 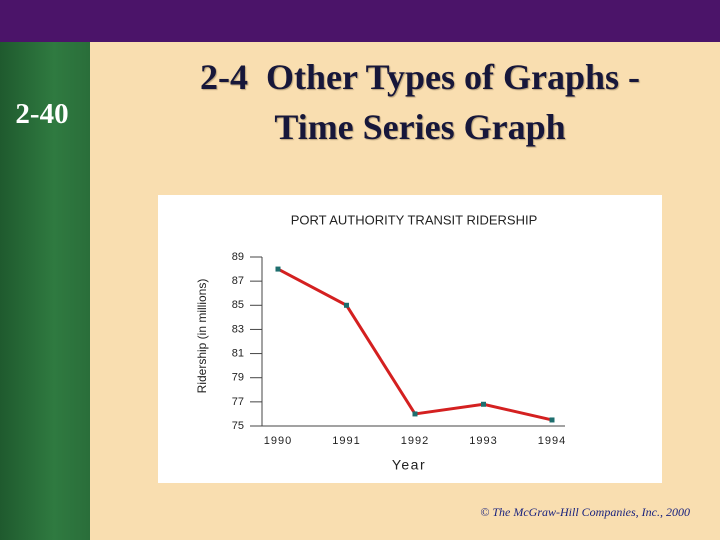 What do you see at coordinates (238, 353) in the screenshot?
I see `y-tick-label: 81` at bounding box center [238, 353].